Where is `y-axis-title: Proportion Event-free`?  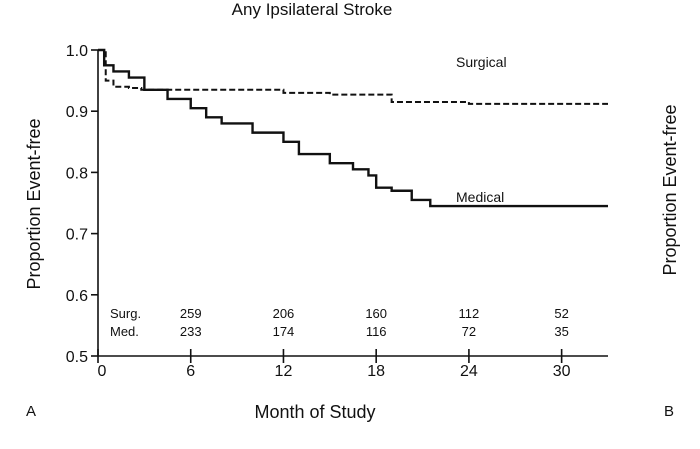 y-axis-title: Proportion Event-free is located at coordinates (34, 203).